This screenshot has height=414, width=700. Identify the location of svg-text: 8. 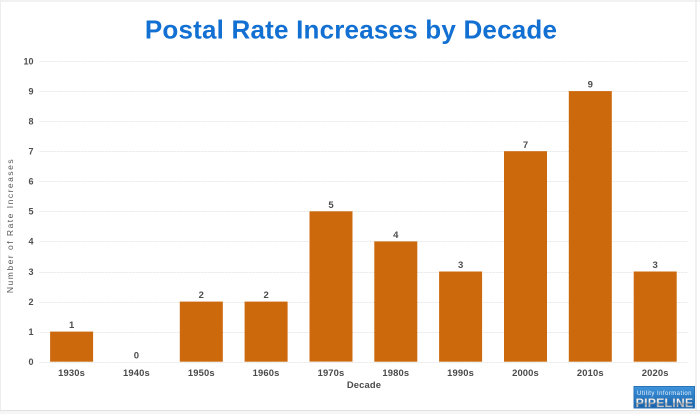
(30, 121).